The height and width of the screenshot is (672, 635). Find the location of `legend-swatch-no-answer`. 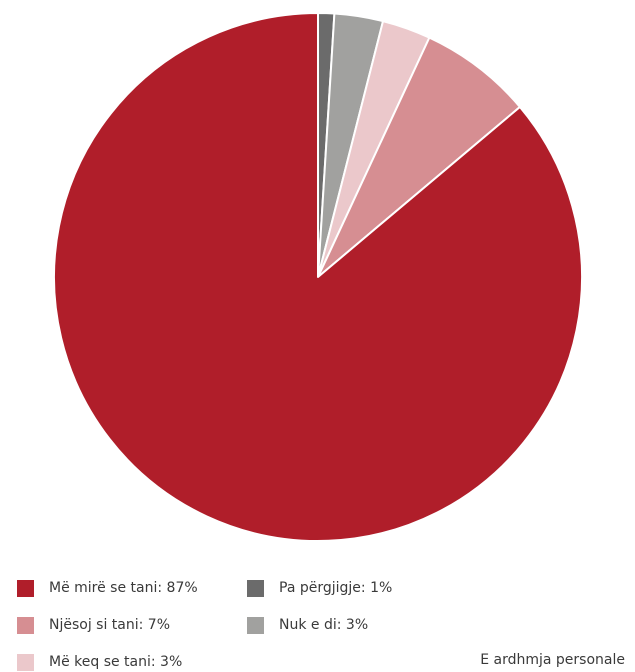

legend-swatch-no-answer is located at coordinates (255, 588).